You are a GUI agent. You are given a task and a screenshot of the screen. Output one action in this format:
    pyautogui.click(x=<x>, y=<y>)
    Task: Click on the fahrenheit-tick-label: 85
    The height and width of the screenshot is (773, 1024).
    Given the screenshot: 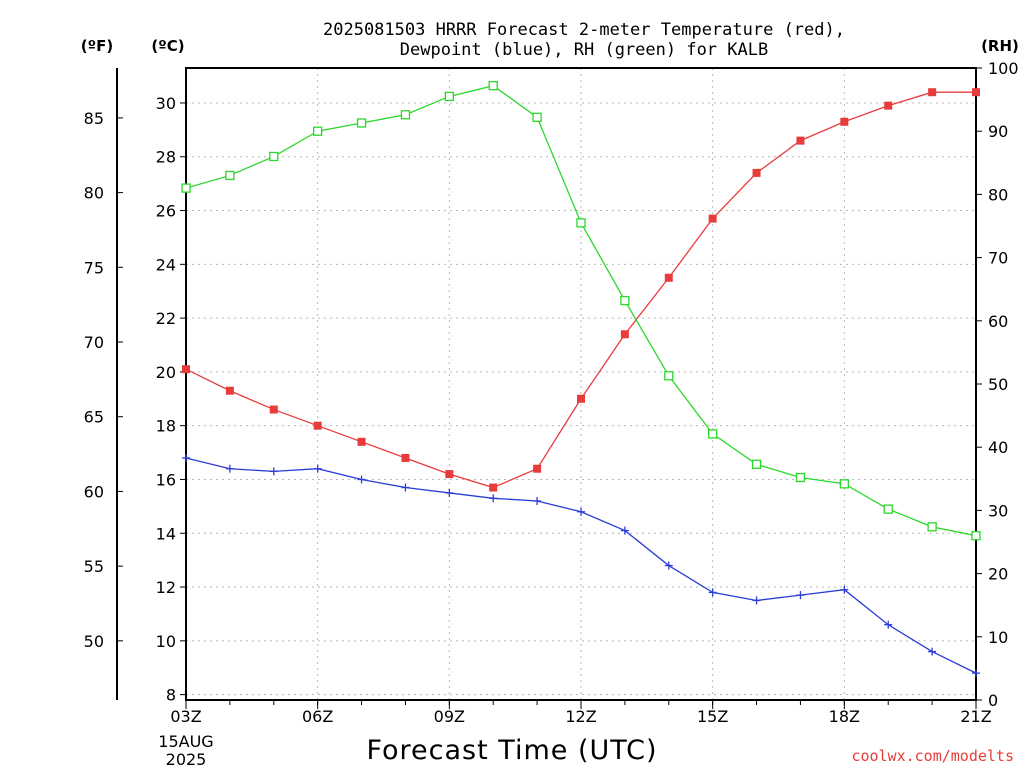 What is the action you would take?
    pyautogui.click(x=94, y=118)
    